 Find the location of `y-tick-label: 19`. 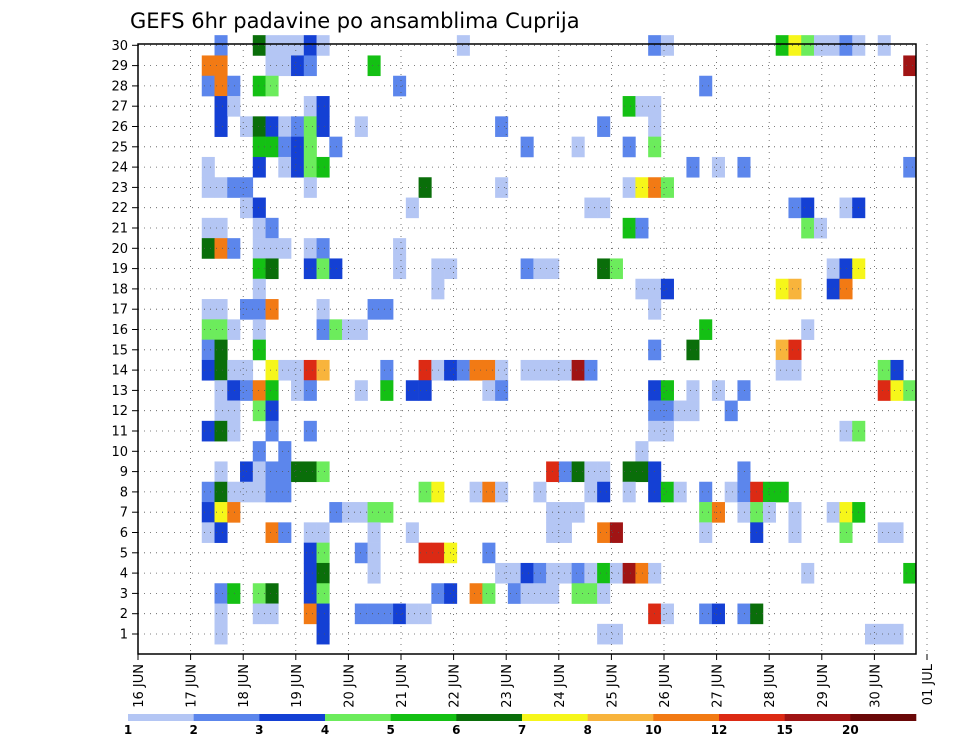

y-tick-label: 19 is located at coordinates (119, 269).